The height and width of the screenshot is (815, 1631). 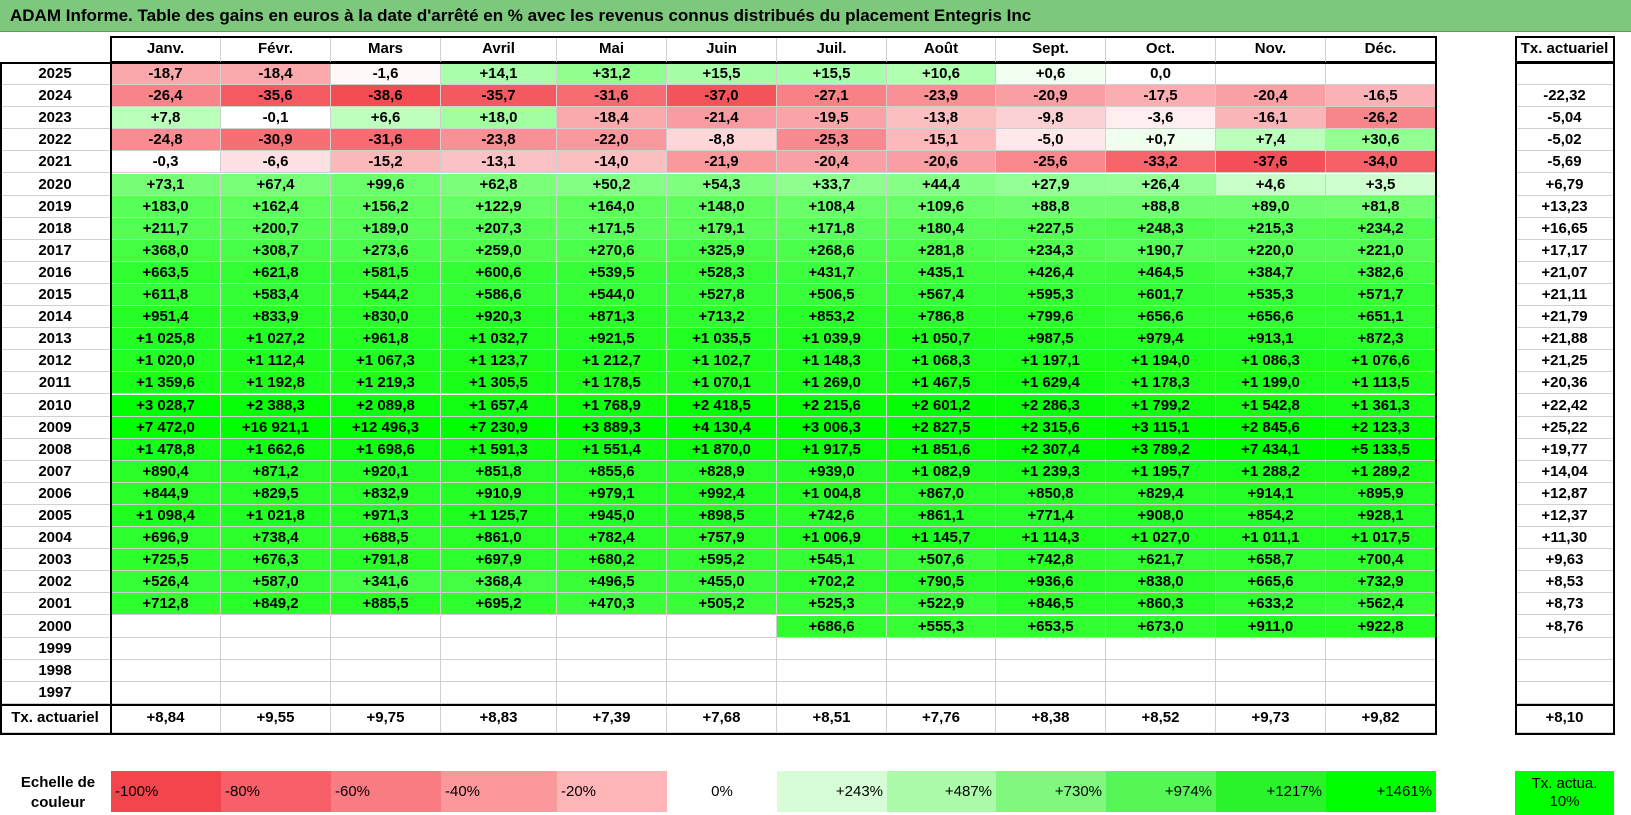 What do you see at coordinates (1271, 184) in the screenshot?
I see `heatmap-cell: +4,6` at bounding box center [1271, 184].